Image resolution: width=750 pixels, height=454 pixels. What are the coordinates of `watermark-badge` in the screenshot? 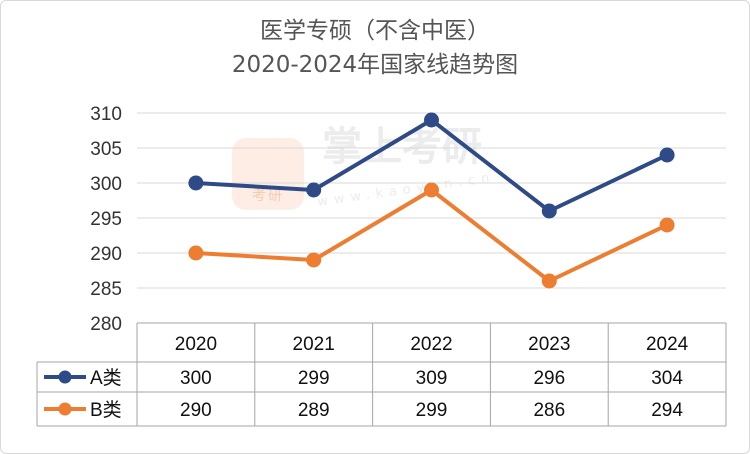 It's located at (268, 174).